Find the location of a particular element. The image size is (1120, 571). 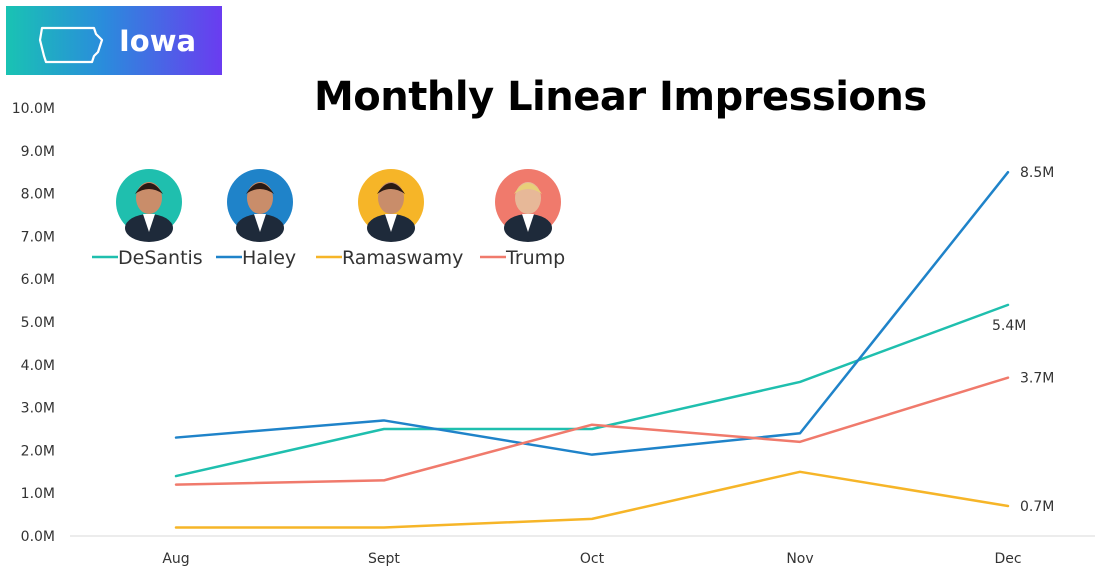

x-tick-label: Nov is located at coordinates (799, 559).